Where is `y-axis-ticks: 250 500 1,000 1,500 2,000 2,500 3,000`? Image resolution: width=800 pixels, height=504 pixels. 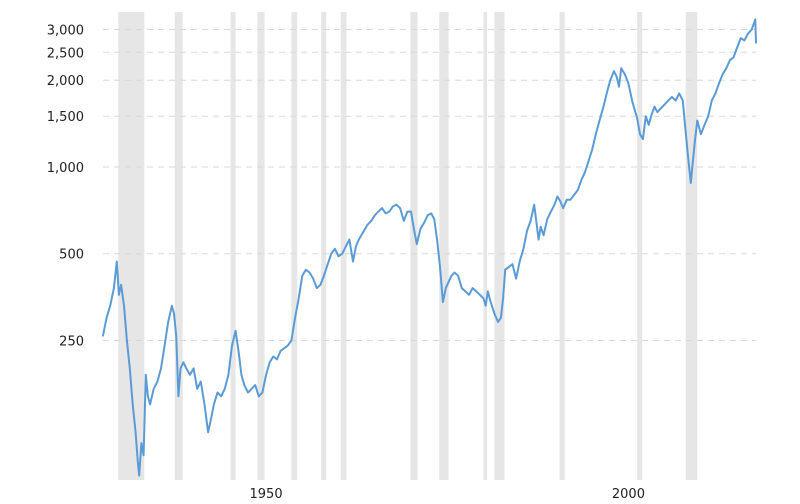
y-axis-ticks: 250 500 1,000 1,500 2,000 2,500 3,000 is located at coordinates (65, 186).